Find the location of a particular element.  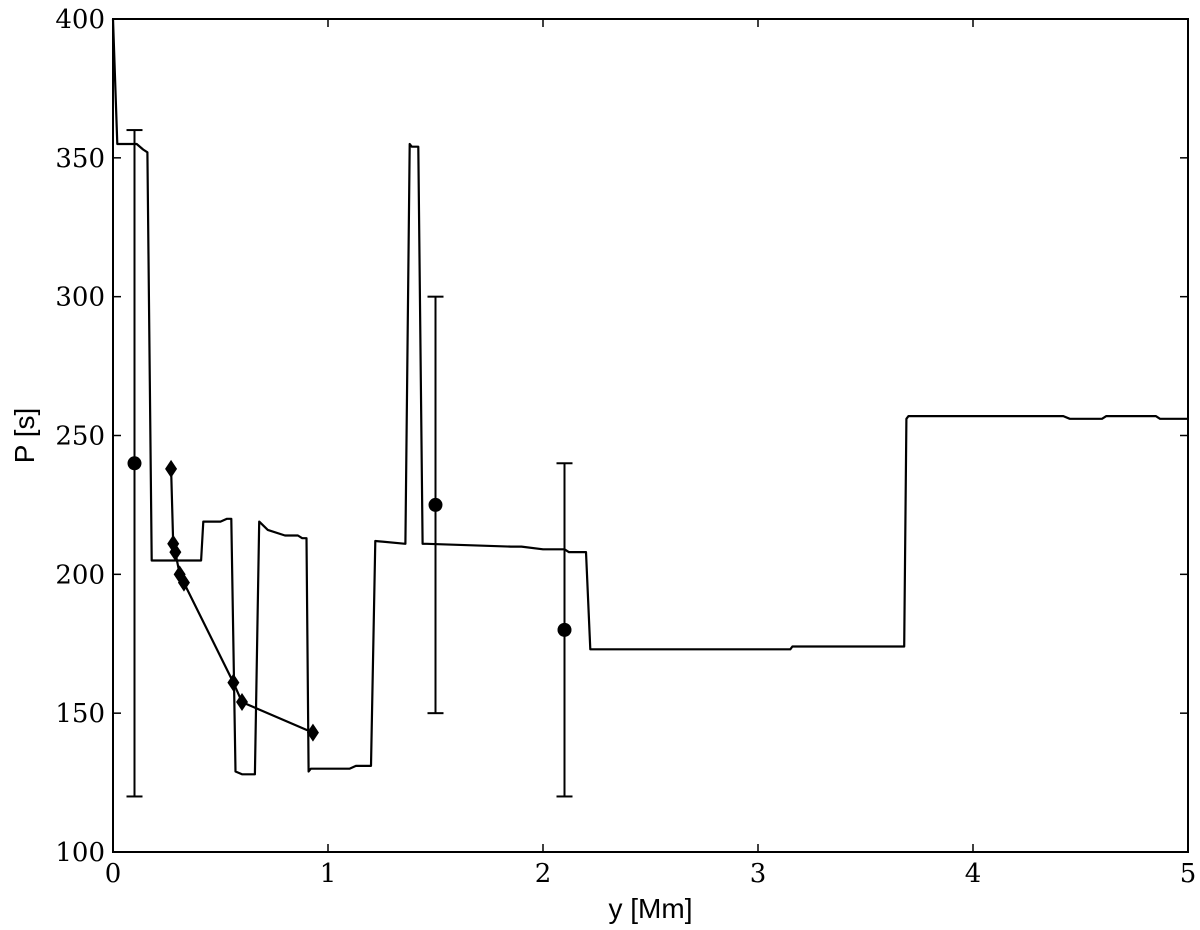

x-tick-label: 3 is located at coordinates (758, 874).